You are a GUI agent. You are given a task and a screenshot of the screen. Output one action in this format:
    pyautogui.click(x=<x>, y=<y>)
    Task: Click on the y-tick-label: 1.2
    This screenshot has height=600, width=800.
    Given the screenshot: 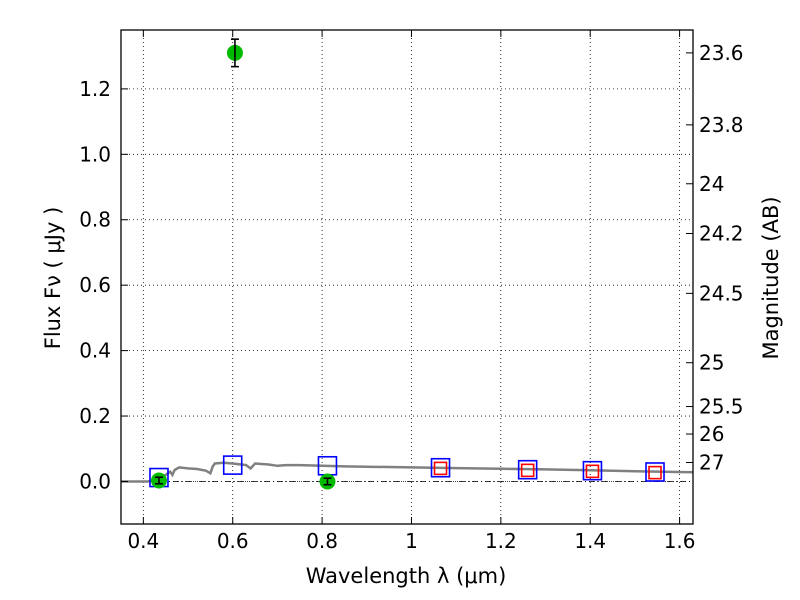 What is the action you would take?
    pyautogui.click(x=95, y=89)
    